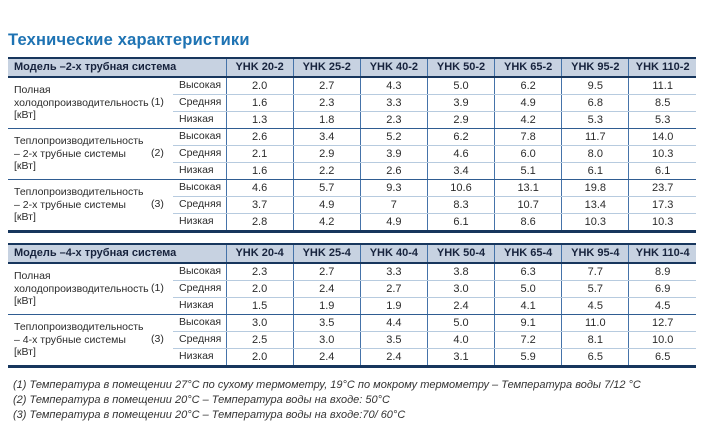 The width and height of the screenshot is (704, 427). I want to click on value-cell: 5.2, so click(393, 137).